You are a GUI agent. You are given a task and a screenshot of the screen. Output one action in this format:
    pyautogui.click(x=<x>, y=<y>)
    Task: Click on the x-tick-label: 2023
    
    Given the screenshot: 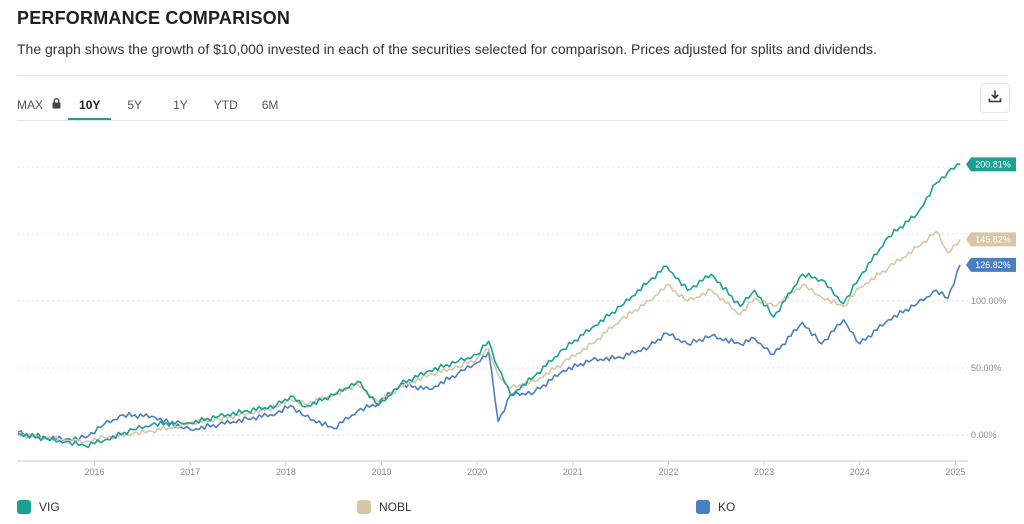 What is the action you would take?
    pyautogui.click(x=764, y=472)
    